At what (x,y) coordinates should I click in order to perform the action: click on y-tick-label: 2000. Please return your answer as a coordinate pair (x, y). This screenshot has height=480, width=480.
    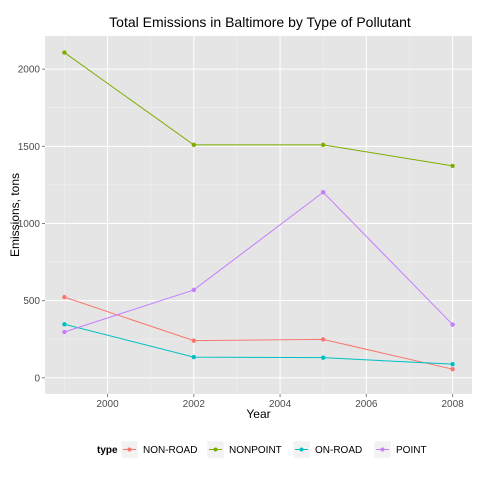
    Looking at the image, I should click on (29, 70).